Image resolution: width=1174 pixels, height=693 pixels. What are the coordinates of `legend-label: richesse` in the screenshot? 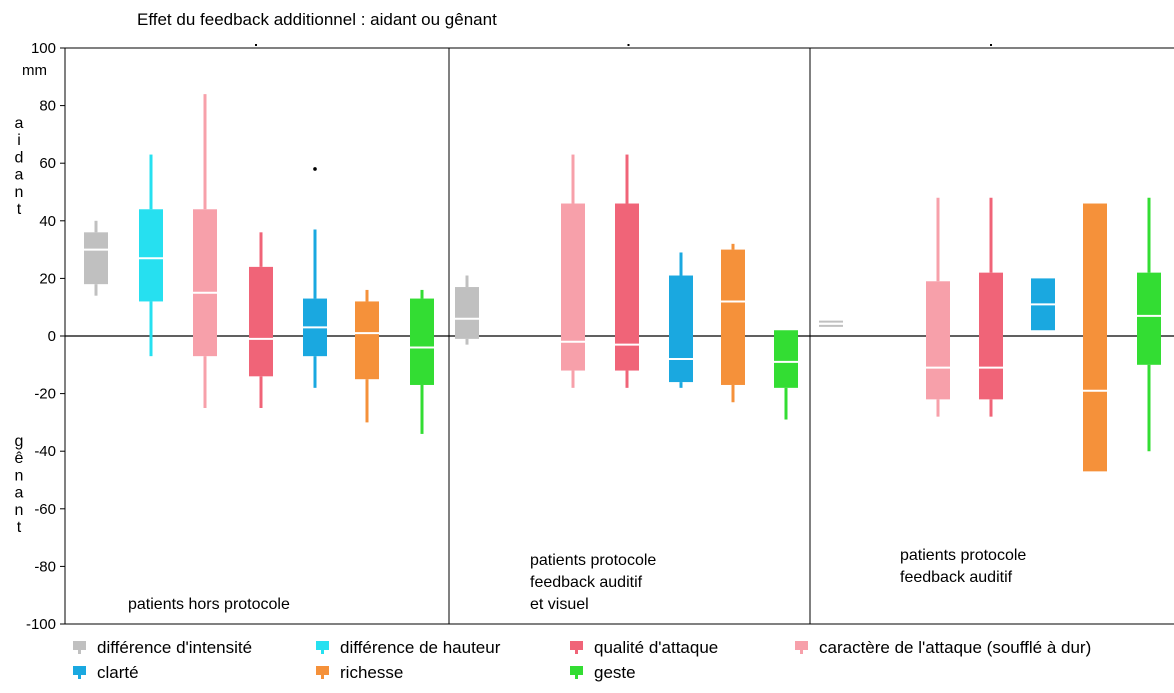 It's located at (371, 672).